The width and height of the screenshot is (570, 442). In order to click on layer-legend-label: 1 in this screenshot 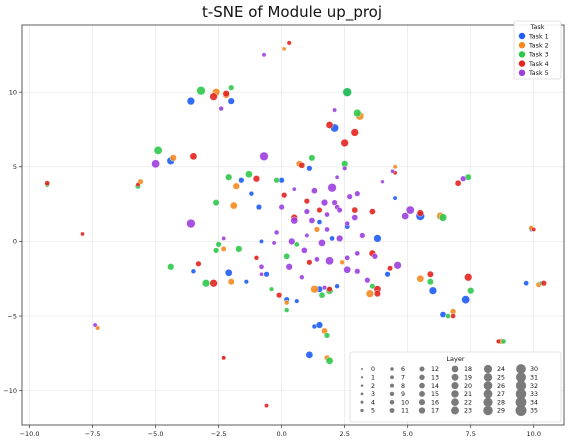, I will do `click(373, 378)`.